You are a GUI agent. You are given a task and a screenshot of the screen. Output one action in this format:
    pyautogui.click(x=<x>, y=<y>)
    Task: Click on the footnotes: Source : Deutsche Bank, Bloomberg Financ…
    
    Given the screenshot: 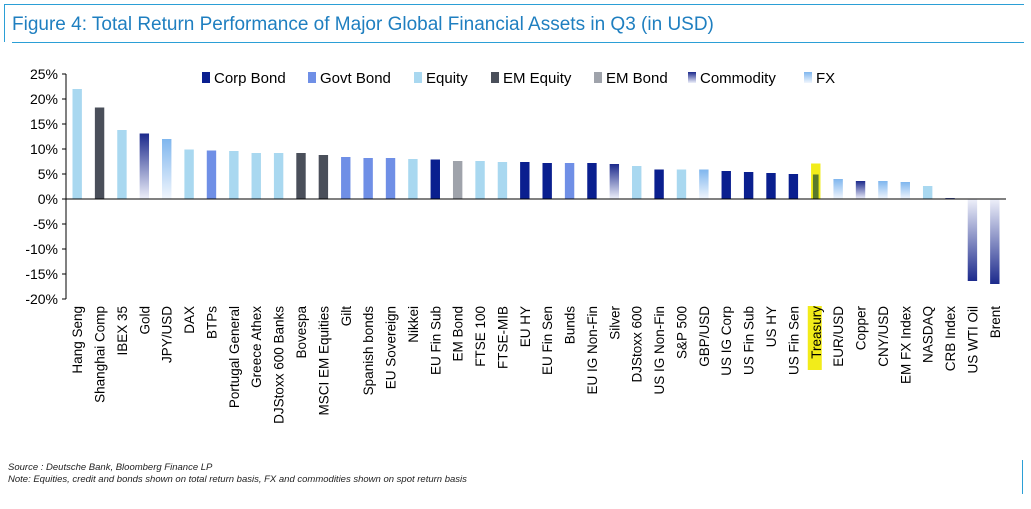 What is the action you would take?
    pyautogui.click(x=237, y=474)
    